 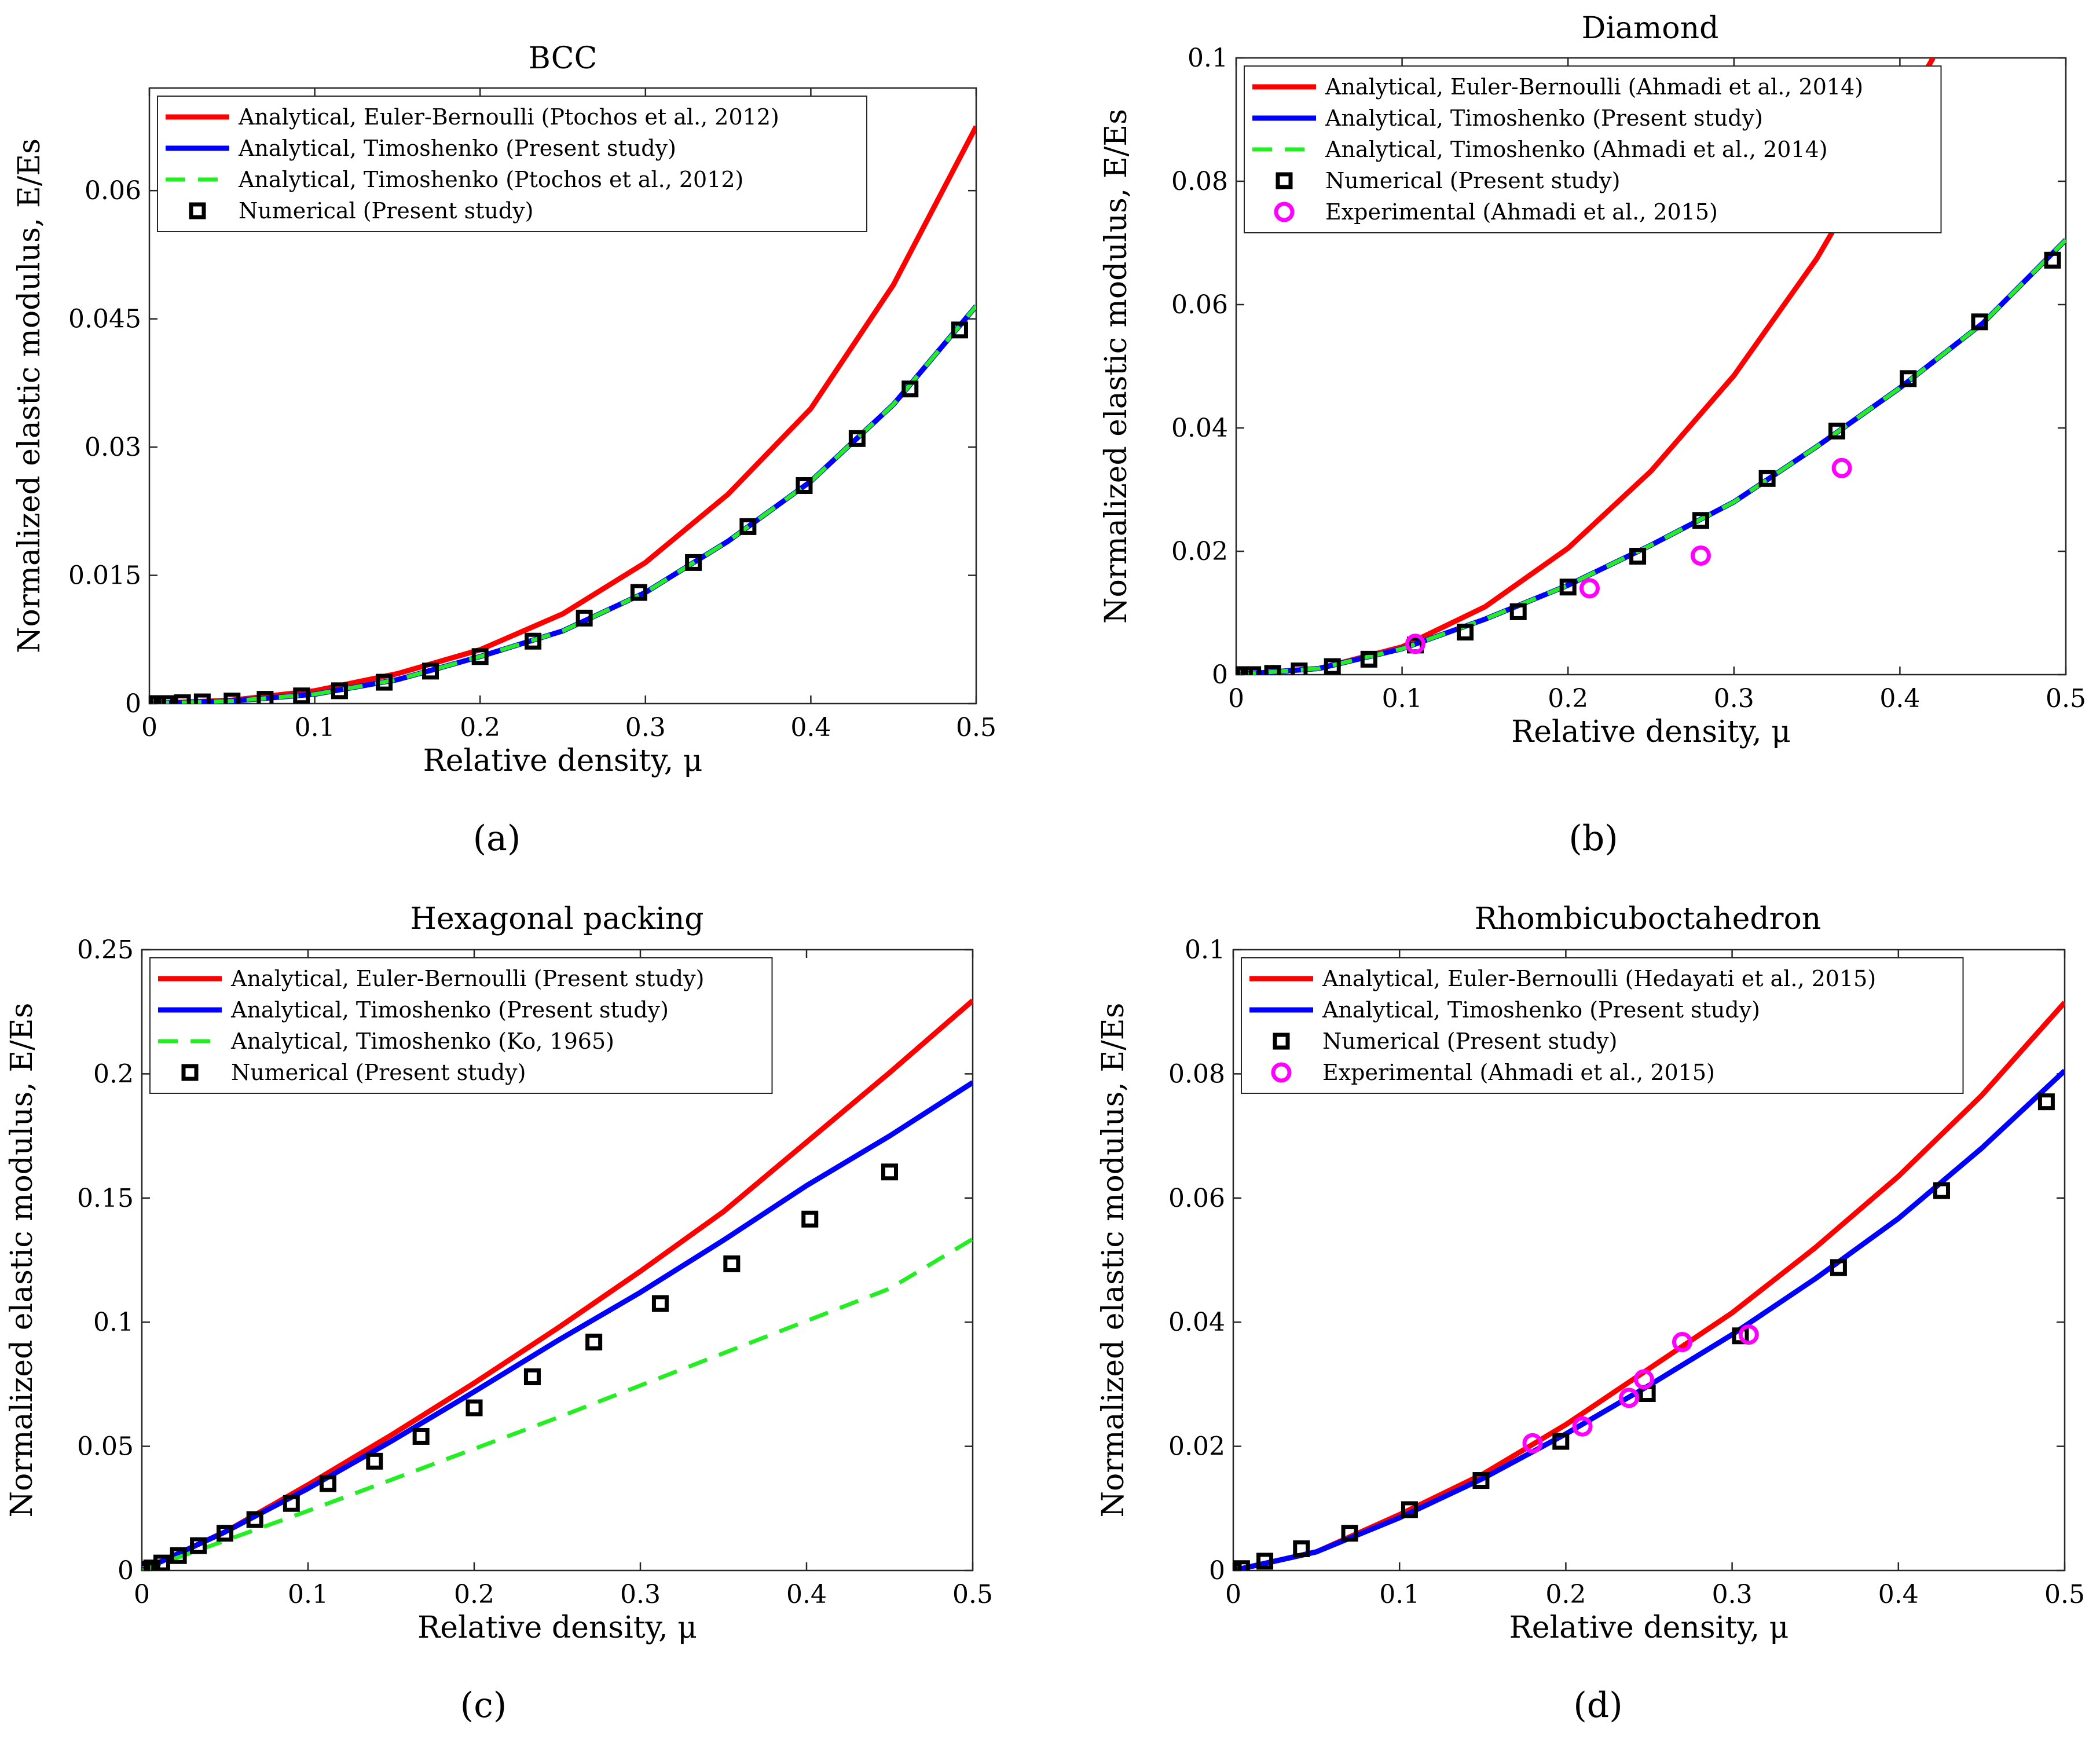 What do you see at coordinates (1648, 919) in the screenshot?
I see `chart-title: Rhombicuboctahedron` at bounding box center [1648, 919].